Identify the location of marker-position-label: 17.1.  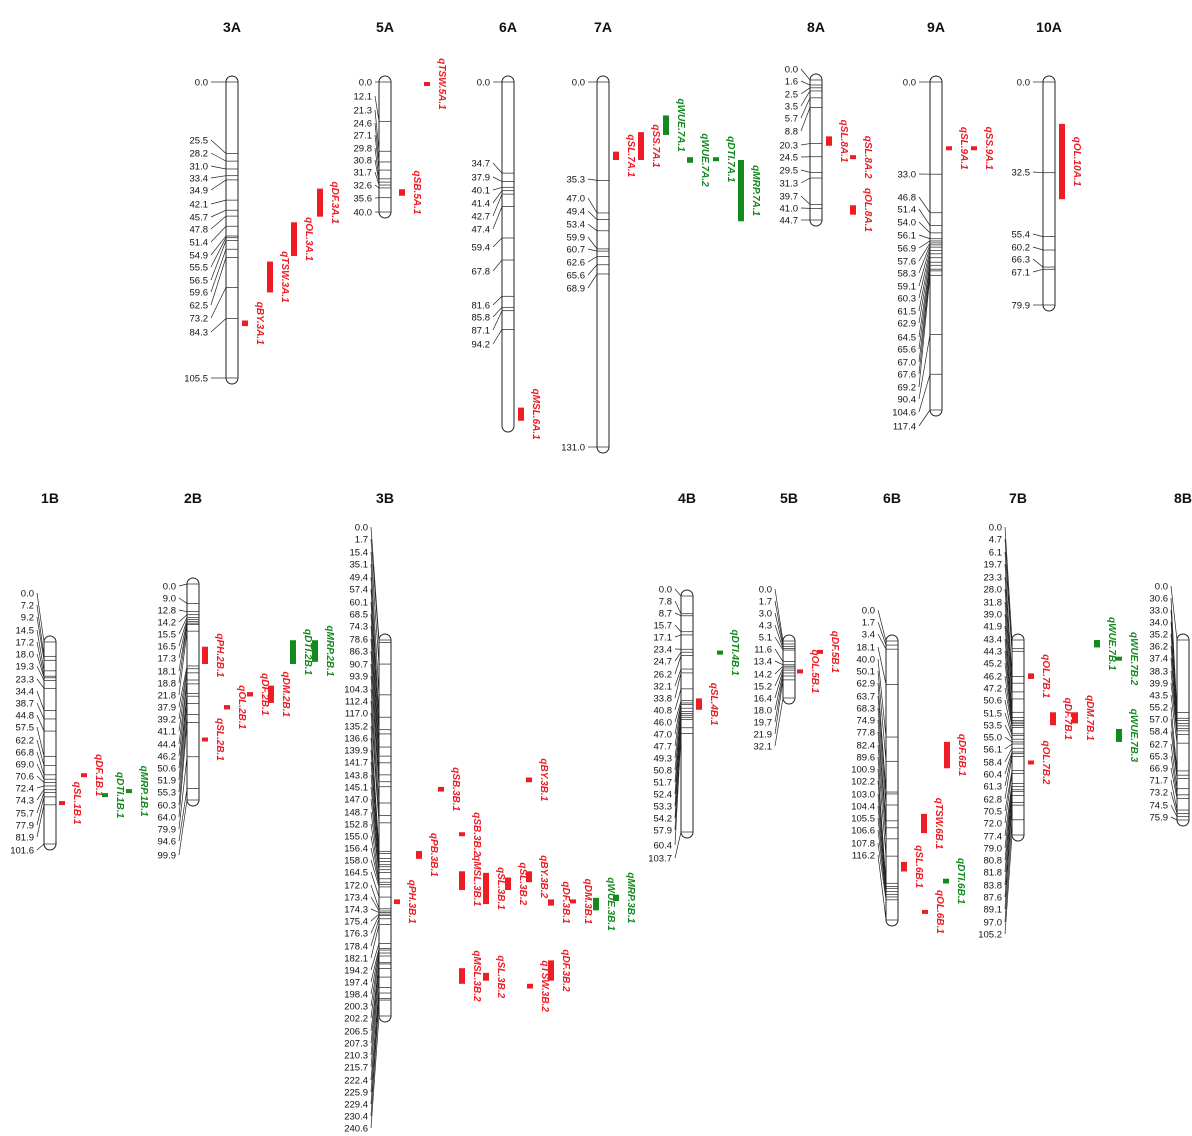
(663, 637).